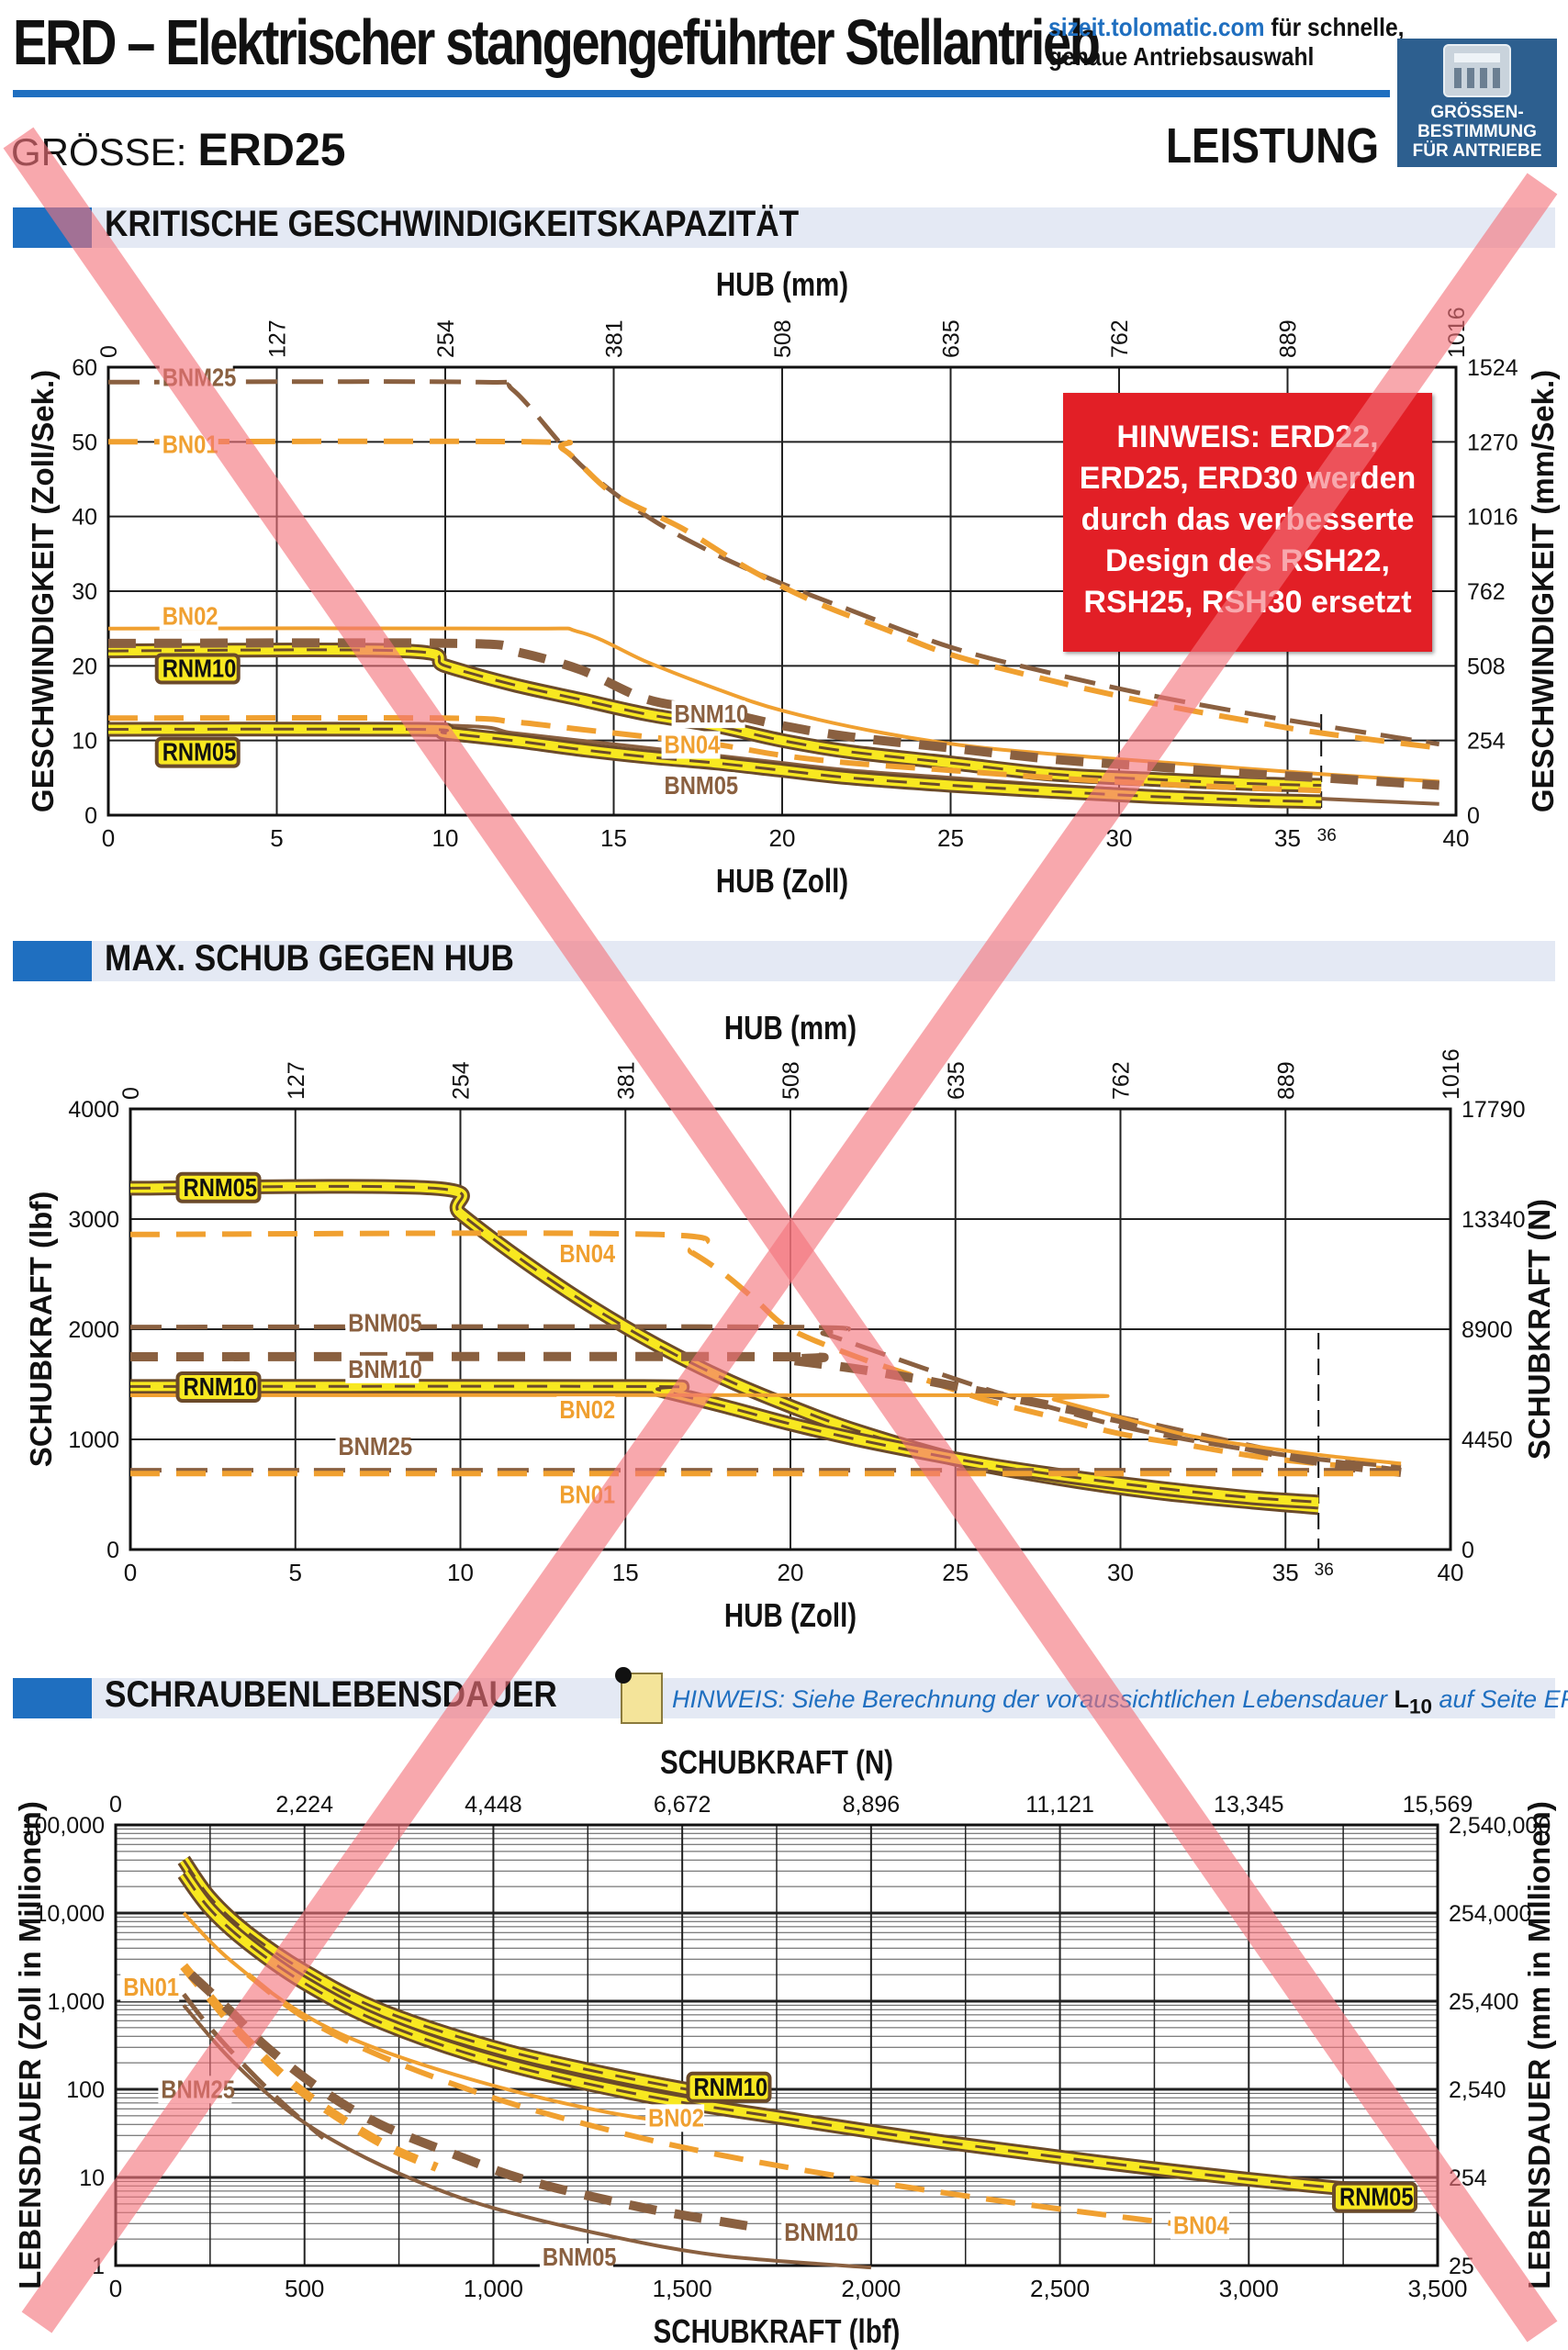 The image size is (1568, 2350). What do you see at coordinates (199, 752) in the screenshot?
I see `speed-chart-label-rnm05: RNM05` at bounding box center [199, 752].